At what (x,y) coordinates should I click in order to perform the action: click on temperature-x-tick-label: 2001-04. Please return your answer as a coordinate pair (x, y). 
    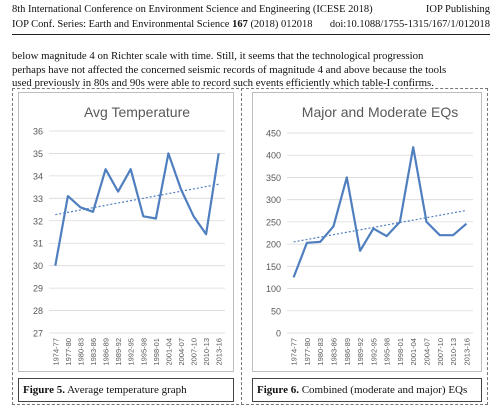
    Looking at the image, I should click on (168, 352).